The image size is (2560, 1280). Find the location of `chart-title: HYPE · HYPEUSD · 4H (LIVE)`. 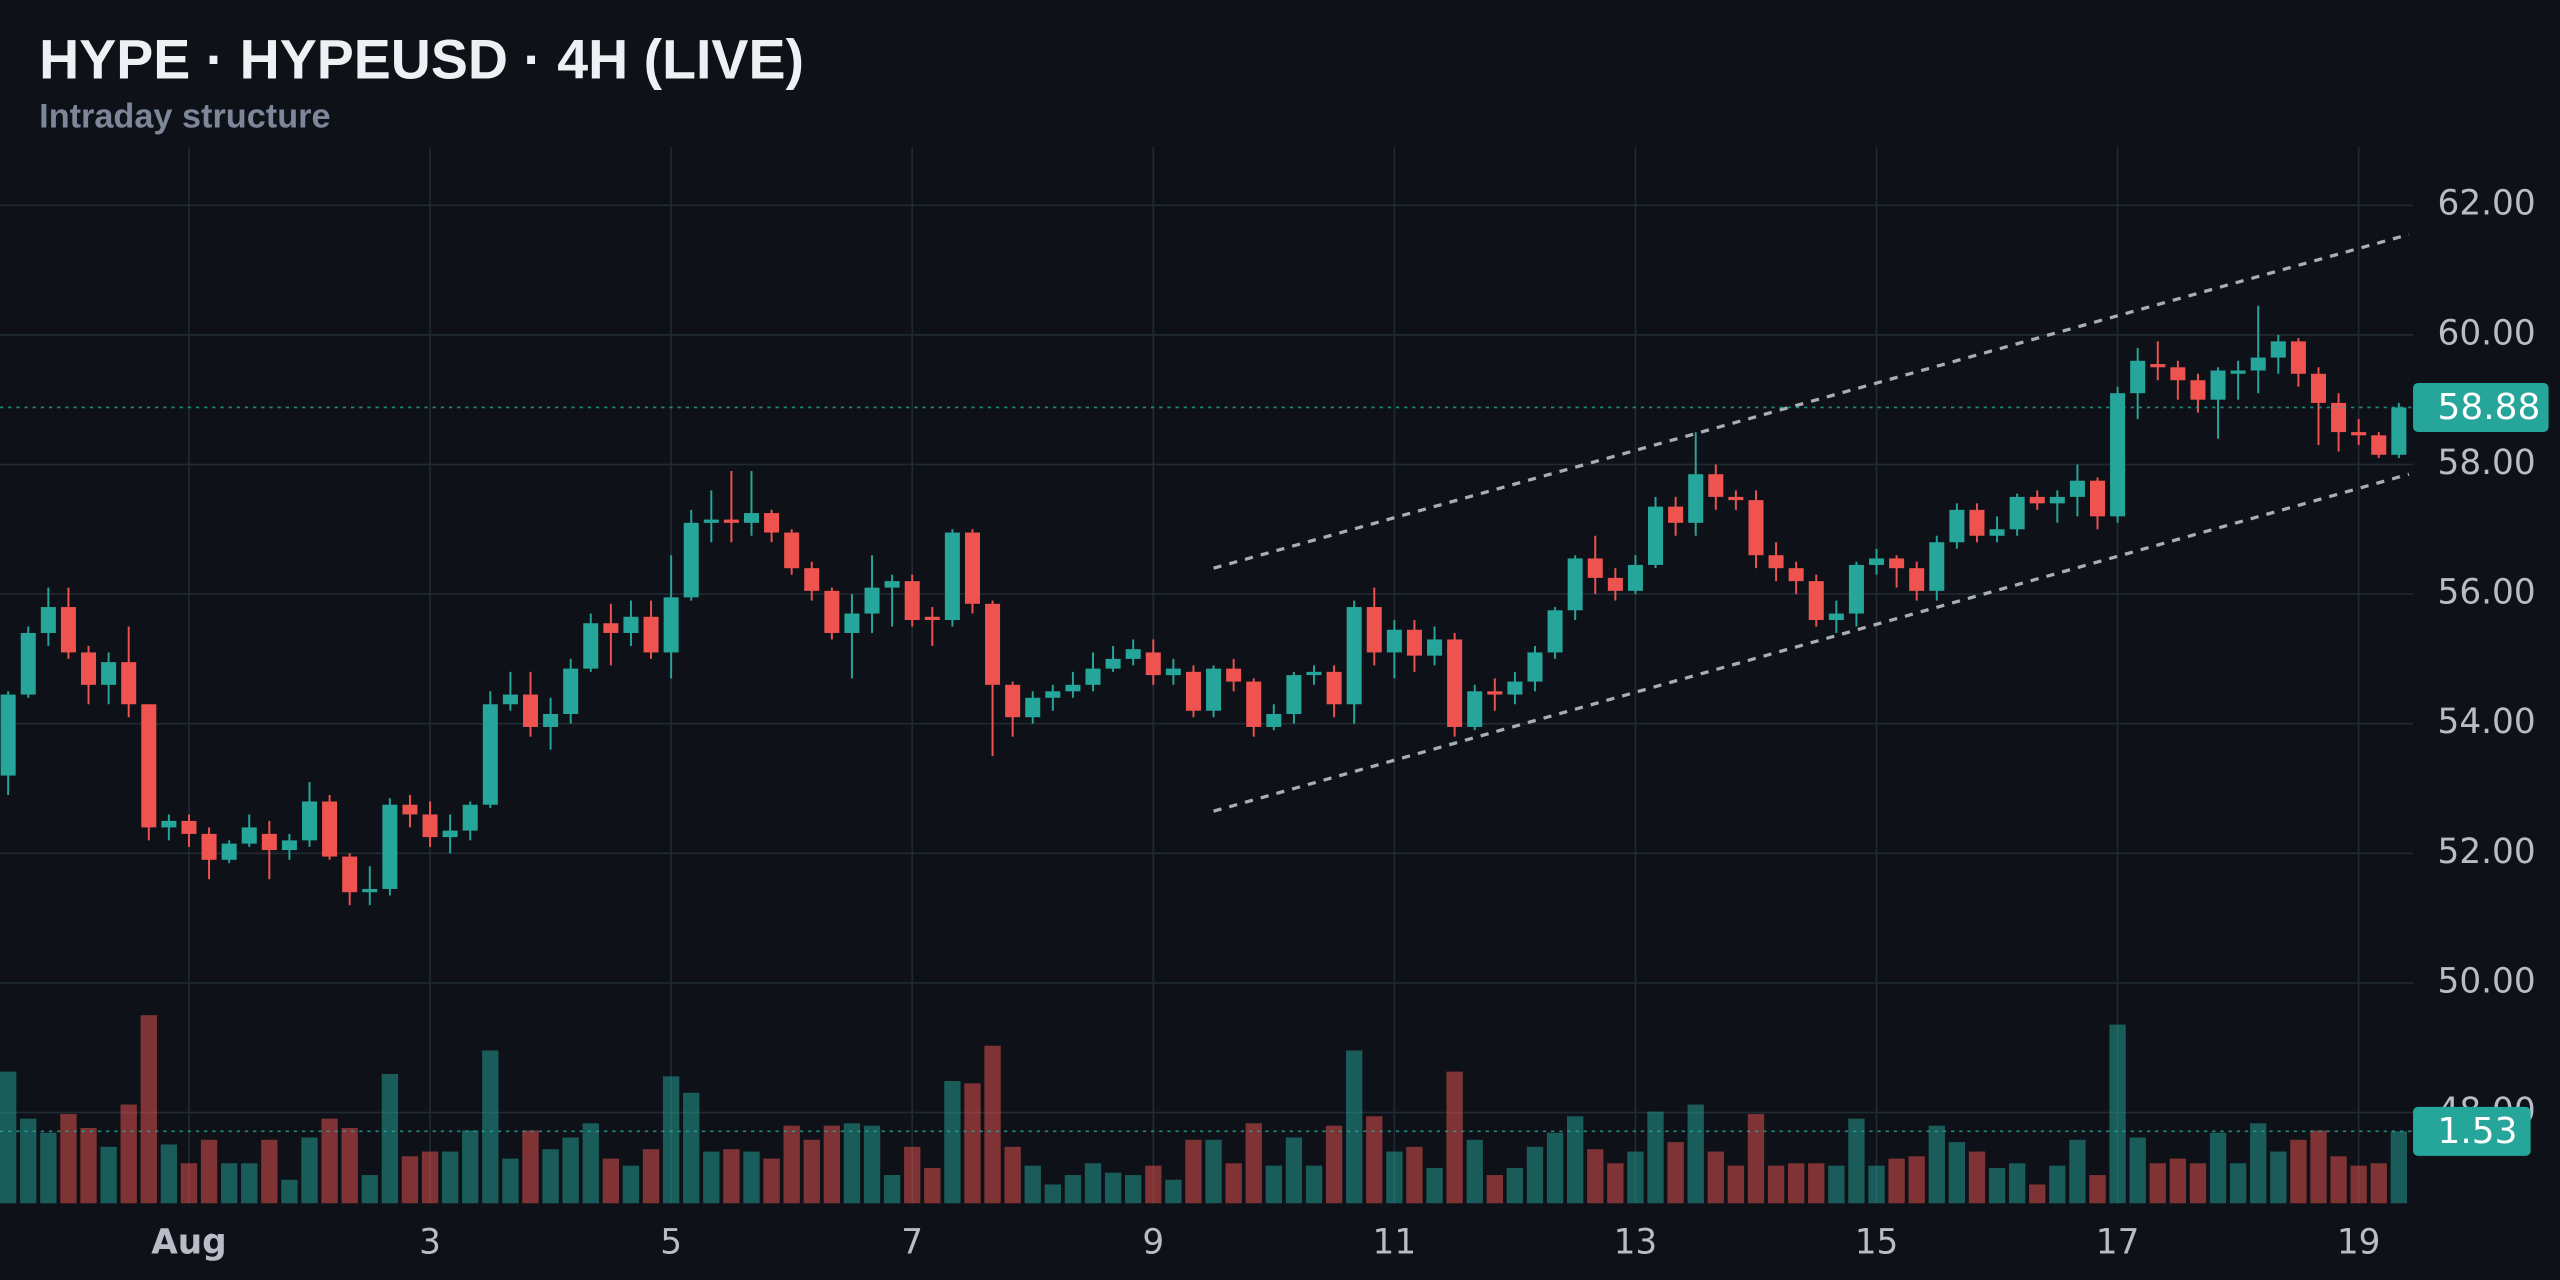

chart-title: HYPE · HYPEUSD · 4H (LIVE) is located at coordinates (421, 59).